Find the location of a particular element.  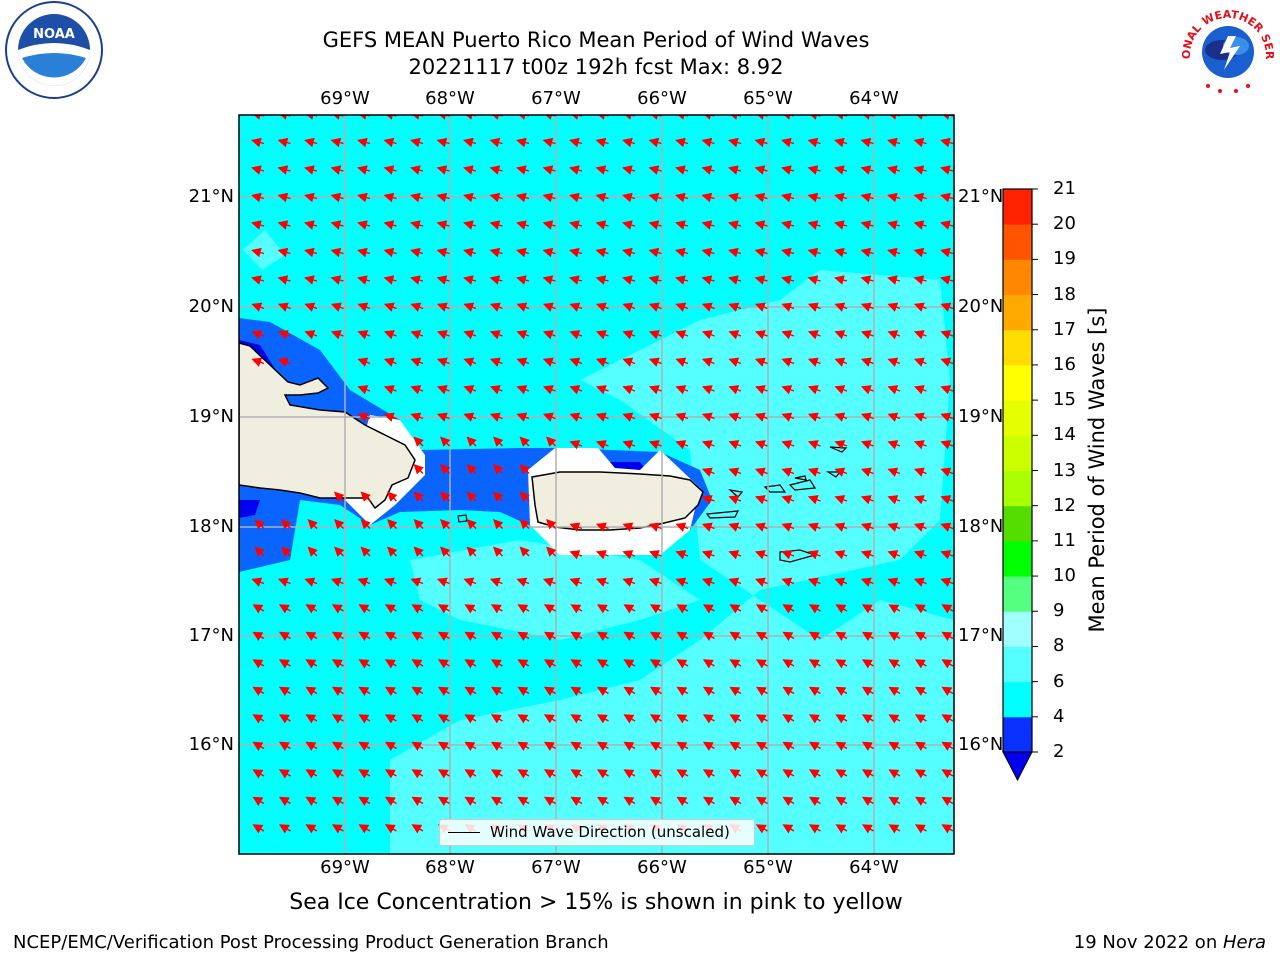

footer-date-text: 19 Nov 2022 on is located at coordinates (1148, 942).